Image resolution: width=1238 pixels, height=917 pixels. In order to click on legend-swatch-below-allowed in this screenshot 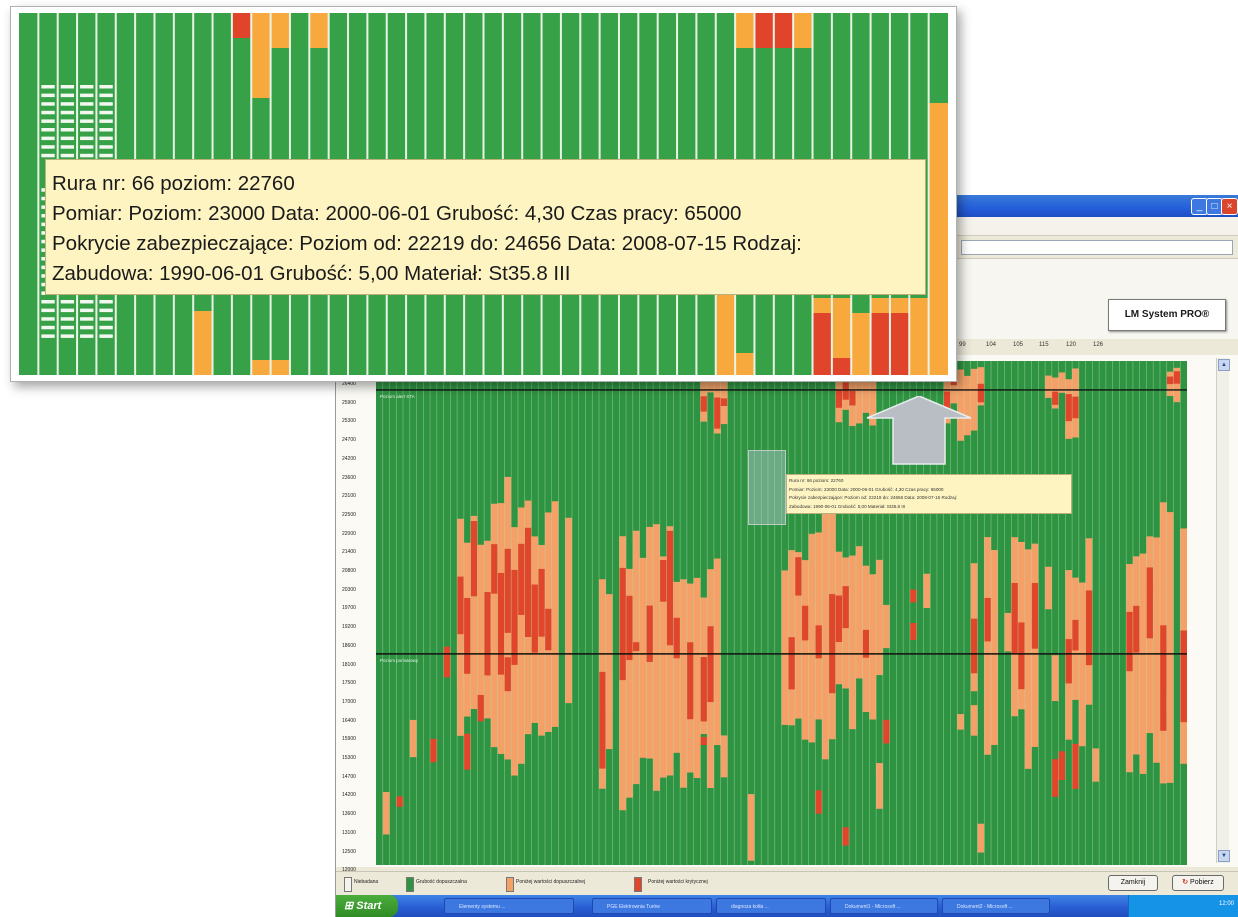, I will do `click(510, 884)`.